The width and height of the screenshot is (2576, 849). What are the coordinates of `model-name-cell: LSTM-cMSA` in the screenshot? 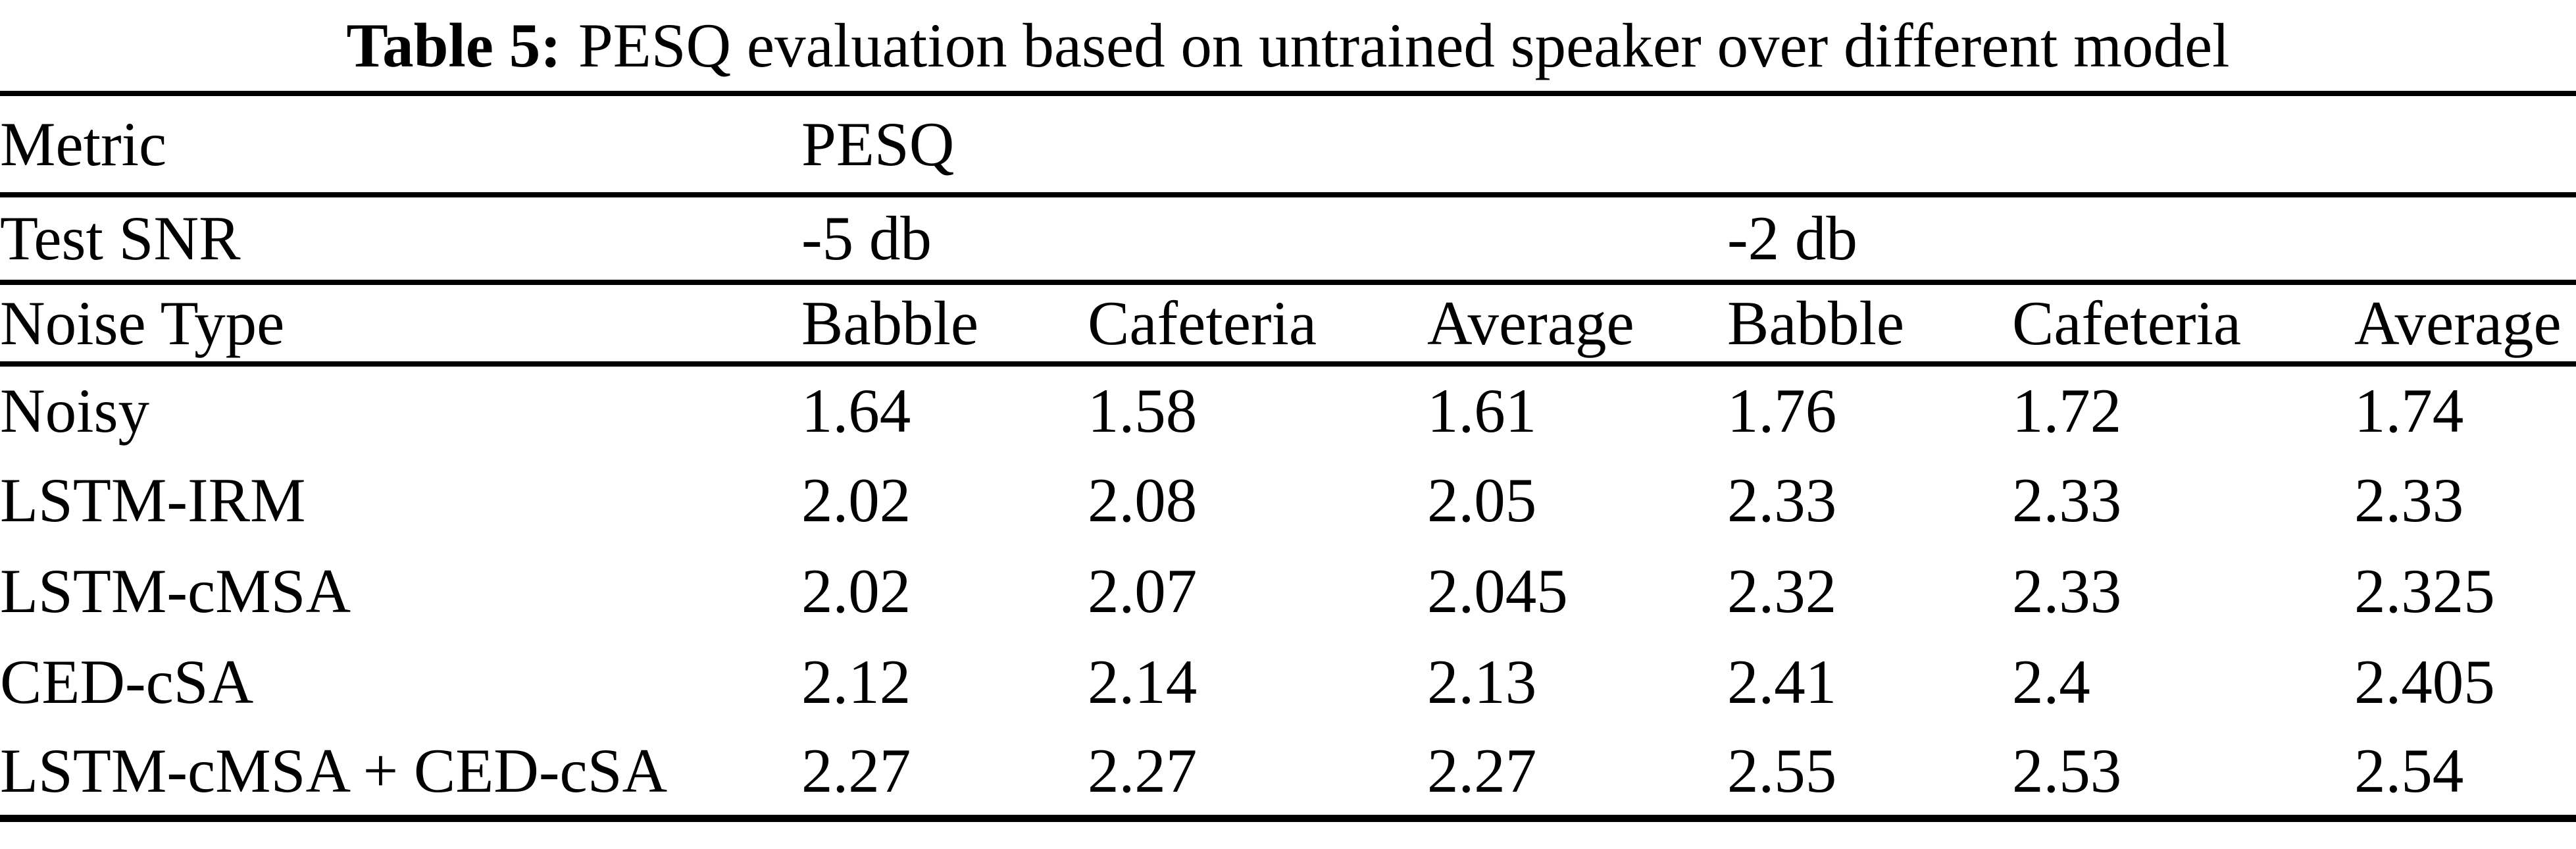 It's located at (175, 590).